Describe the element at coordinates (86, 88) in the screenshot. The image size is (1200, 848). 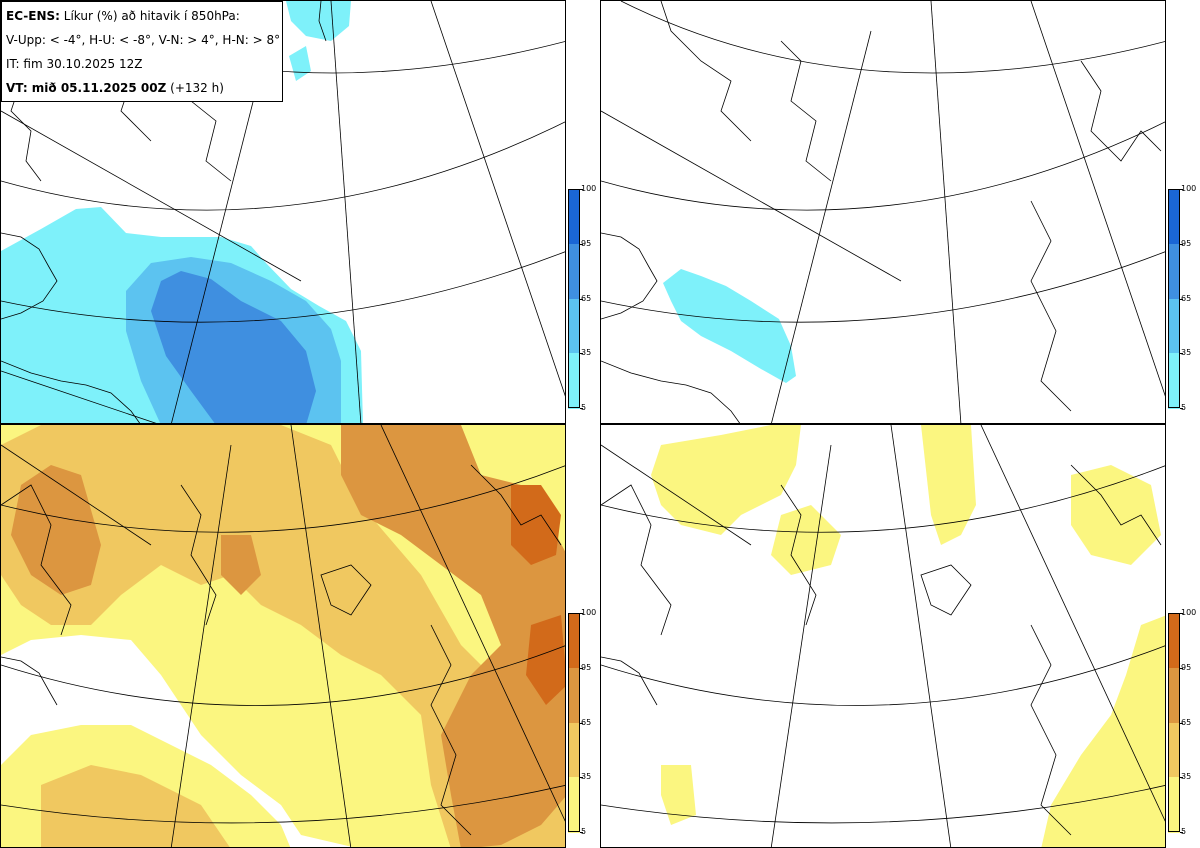
I see `legend-valid-time: VT: mið 05.11.2025 00Z` at that location.